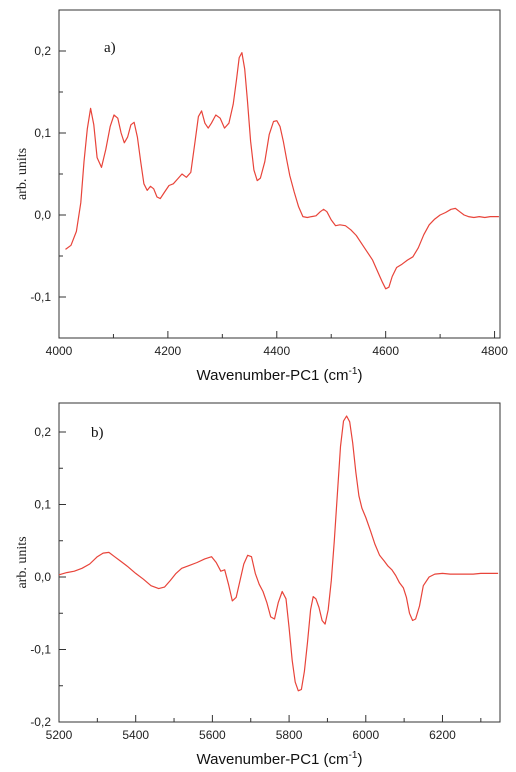 The width and height of the screenshot is (516, 772). Describe the element at coordinates (40, 722) in the screenshot. I see `panel-b-y-tick-label: -0,2` at that location.